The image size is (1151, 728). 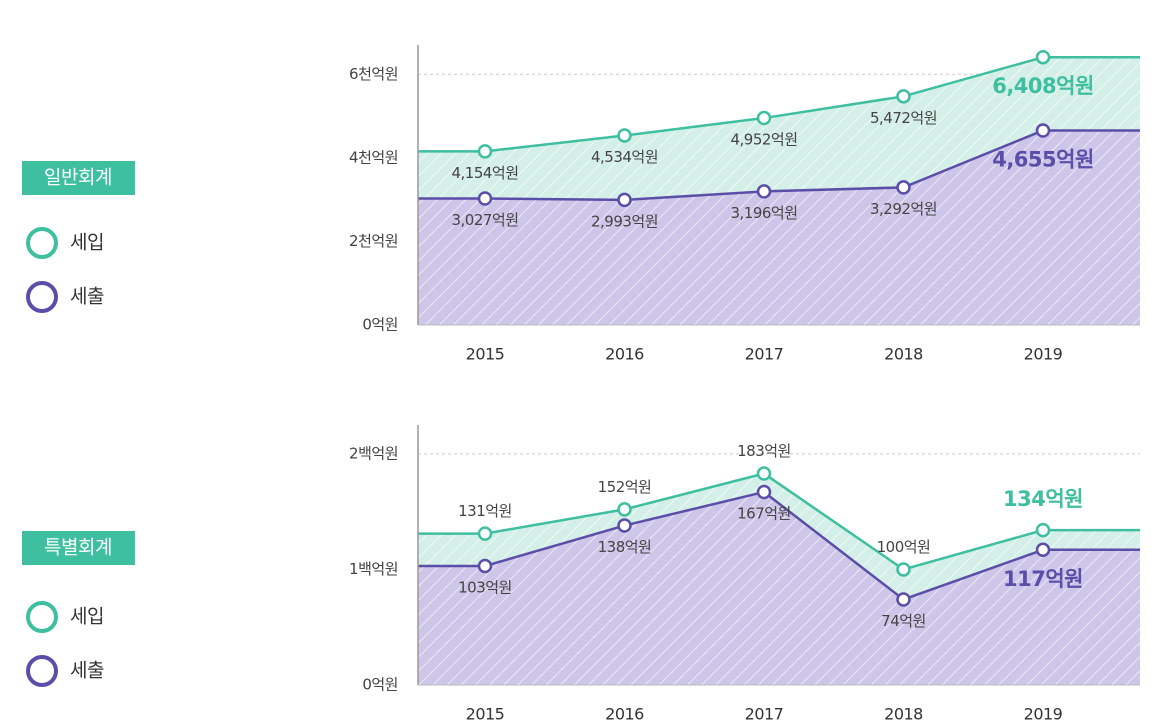 What do you see at coordinates (373, 241) in the screenshot?
I see `y-tick-label: 2천억원` at bounding box center [373, 241].